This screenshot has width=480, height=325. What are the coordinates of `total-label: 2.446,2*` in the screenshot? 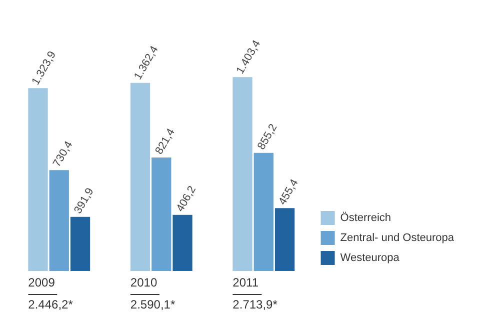 It's located at (51, 304).